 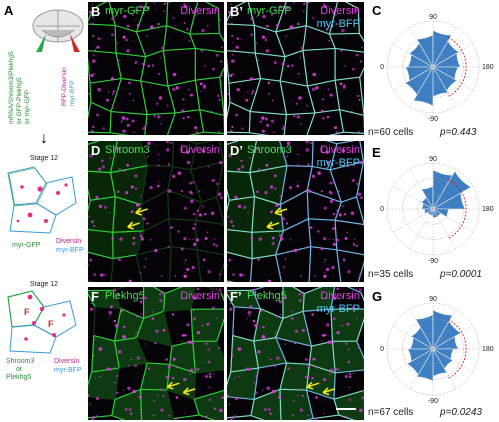 I want to click on stat-c-n: n=60 cells, so click(x=391, y=132).